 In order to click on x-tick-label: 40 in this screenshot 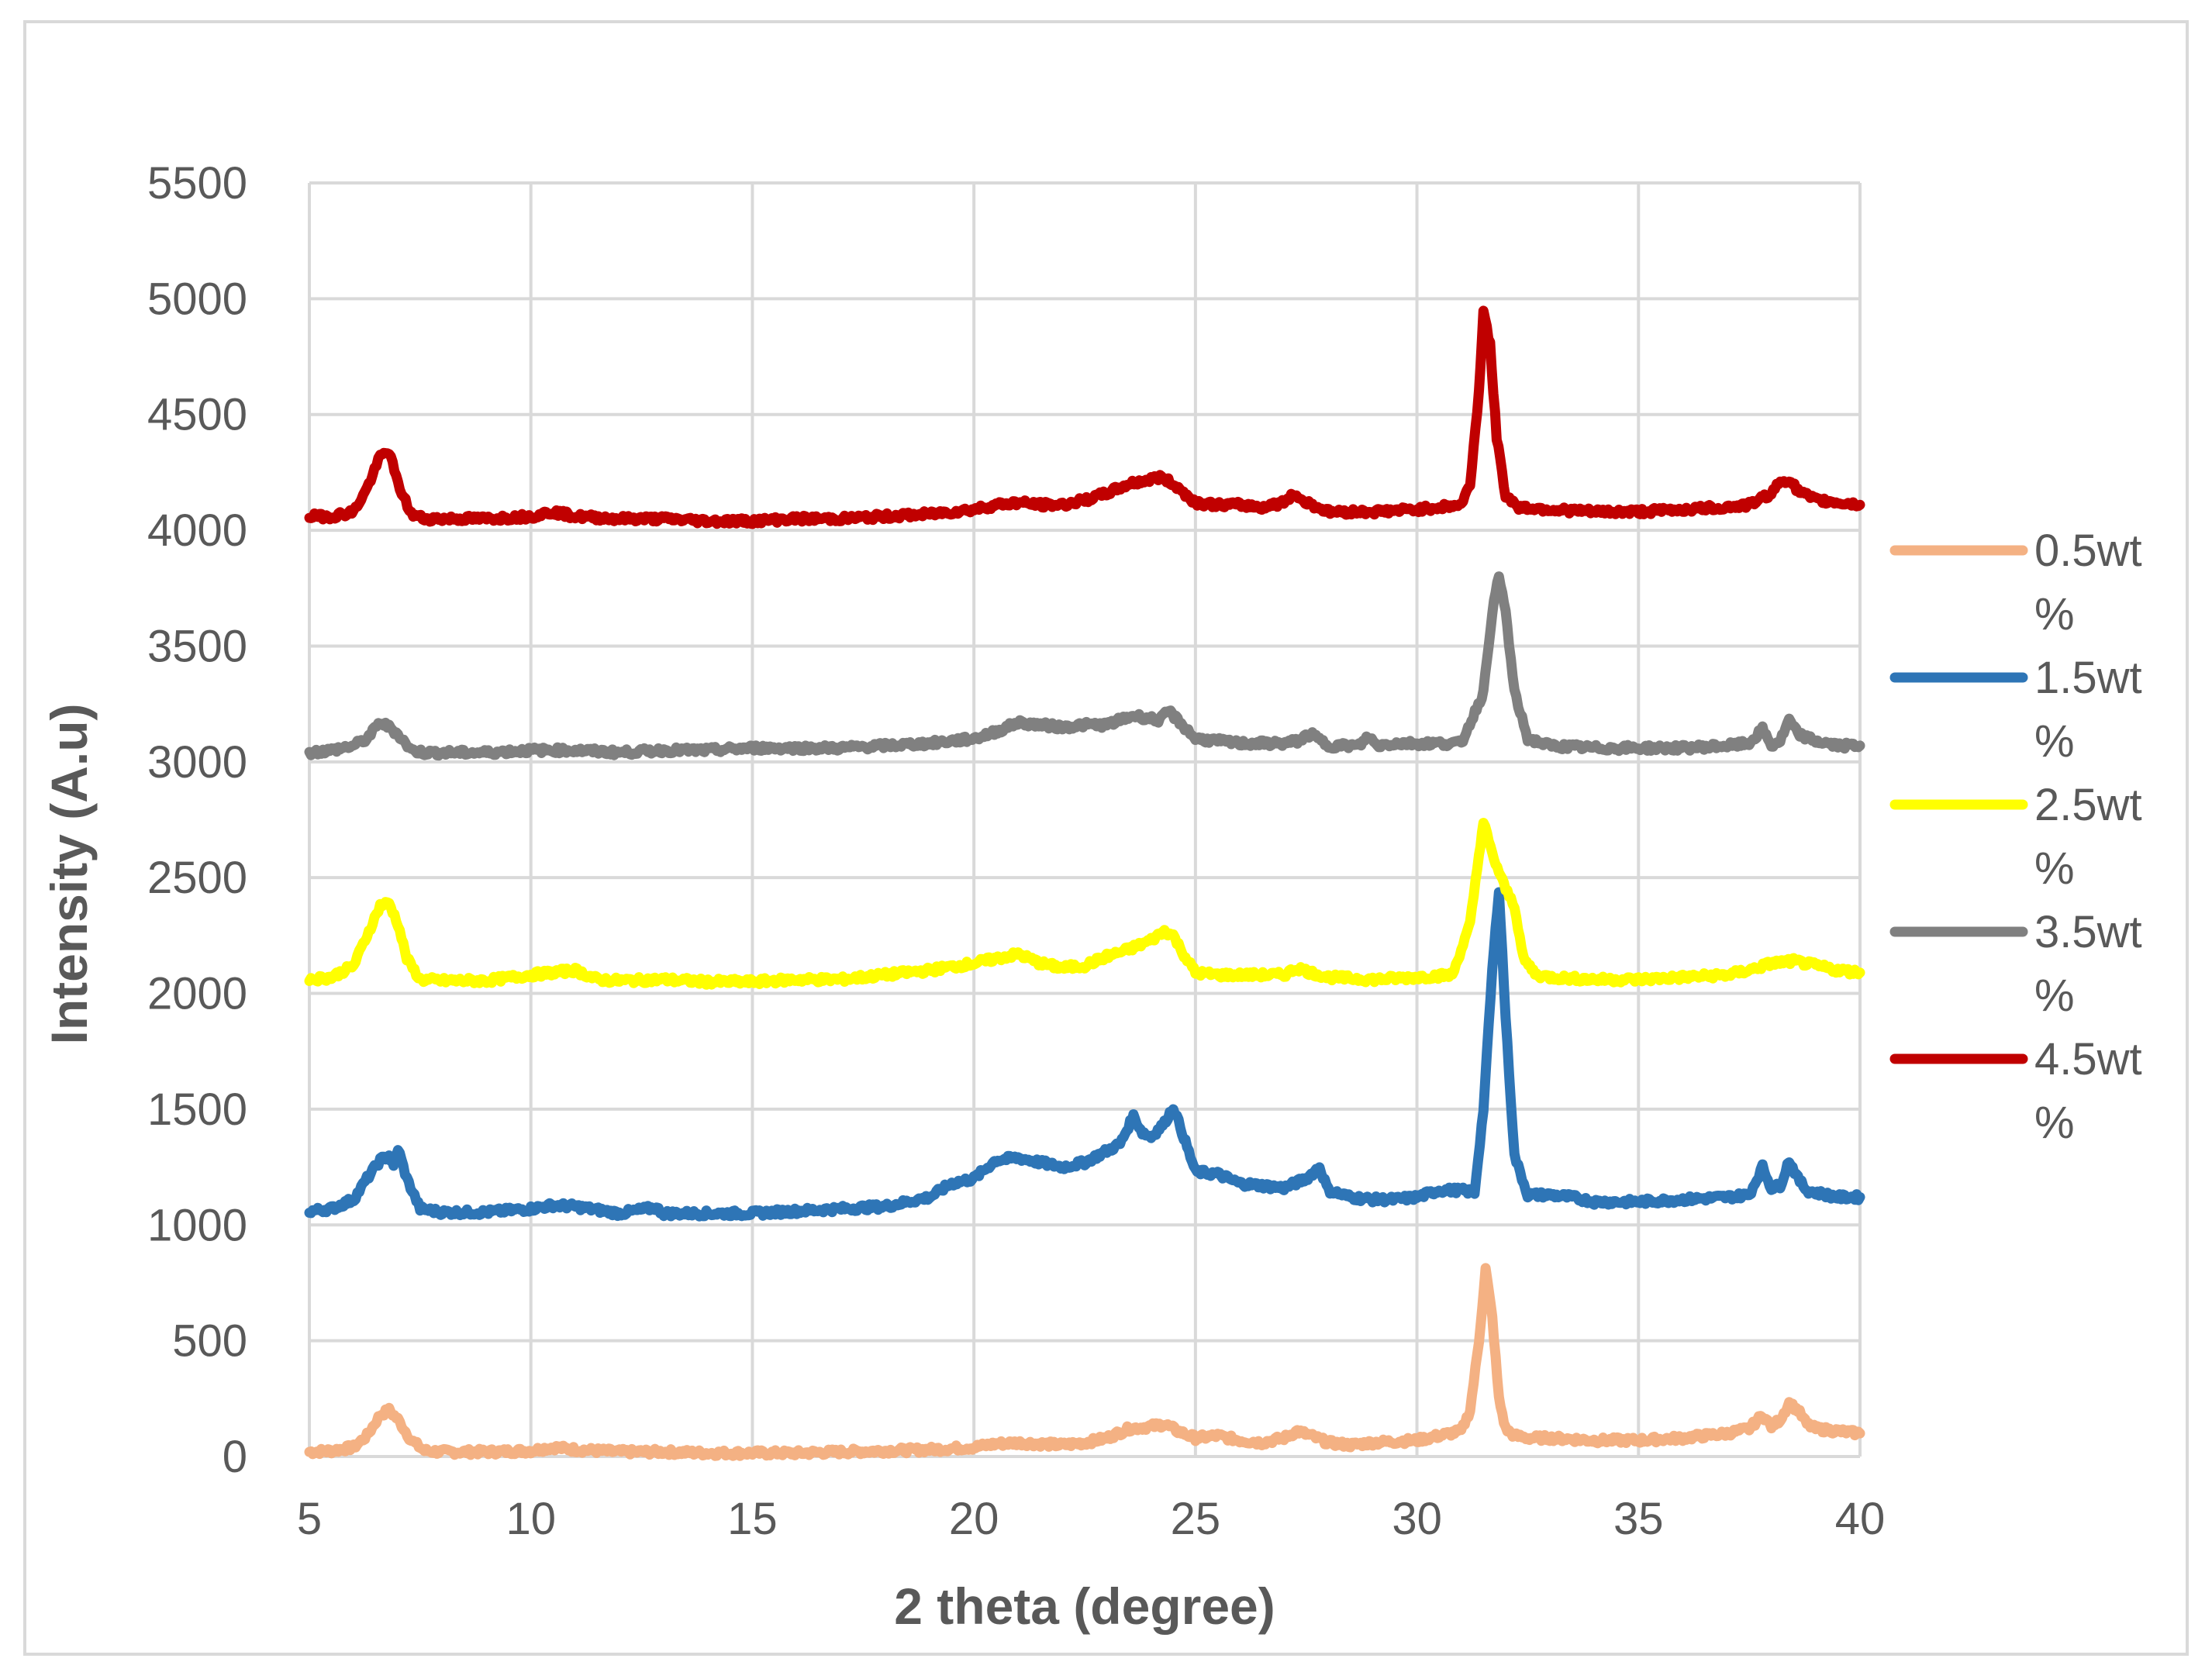, I will do `click(1860, 1519)`.